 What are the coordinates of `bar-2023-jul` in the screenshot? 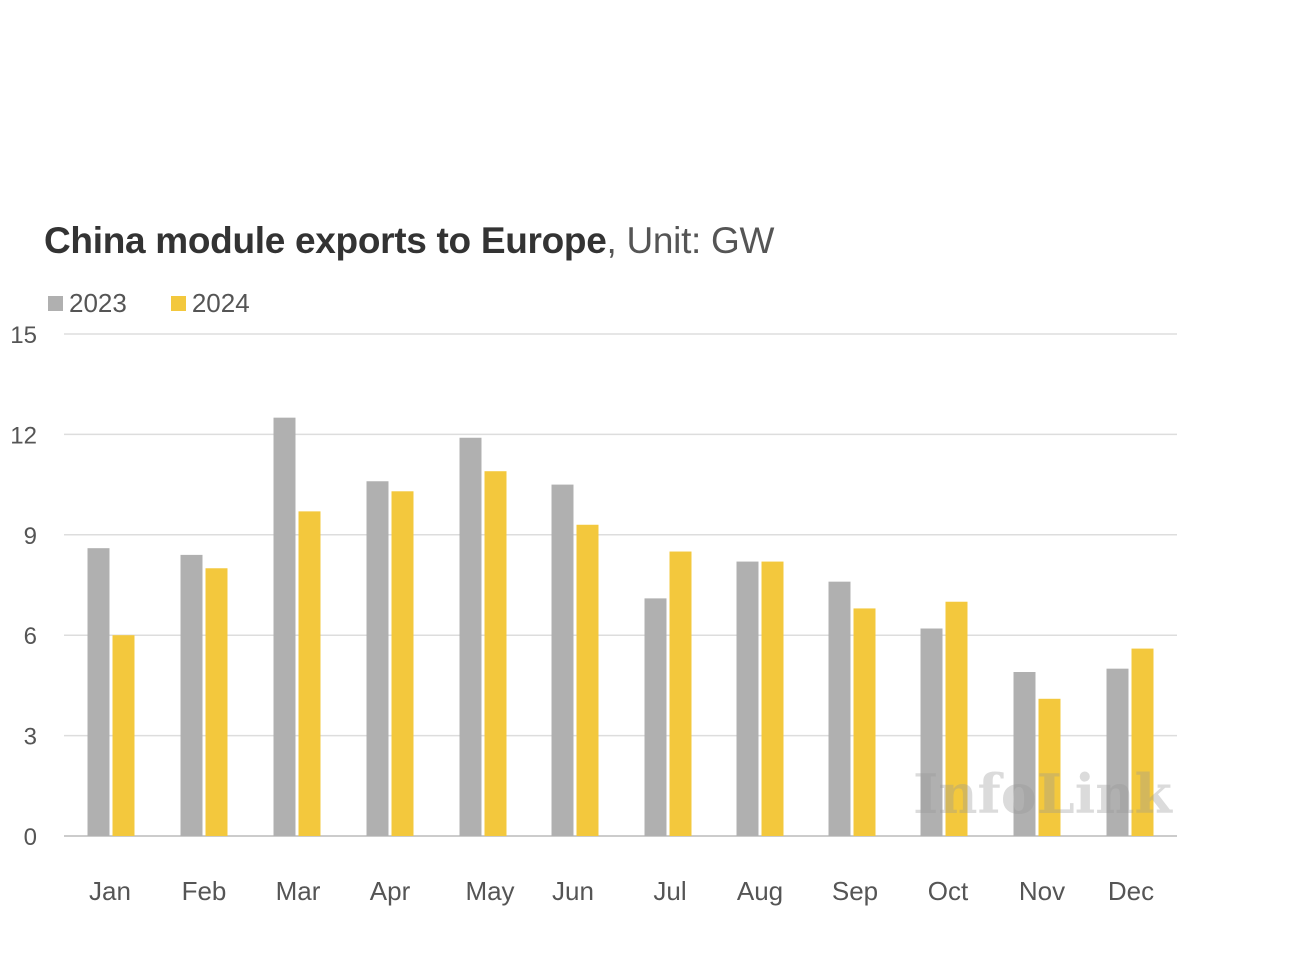 It's located at (655, 717).